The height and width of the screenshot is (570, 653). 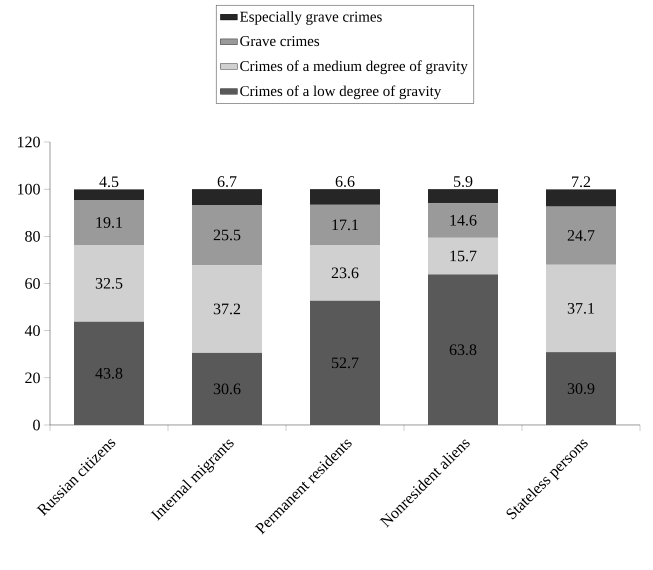 I want to click on data-label: 6.6, so click(x=345, y=181).